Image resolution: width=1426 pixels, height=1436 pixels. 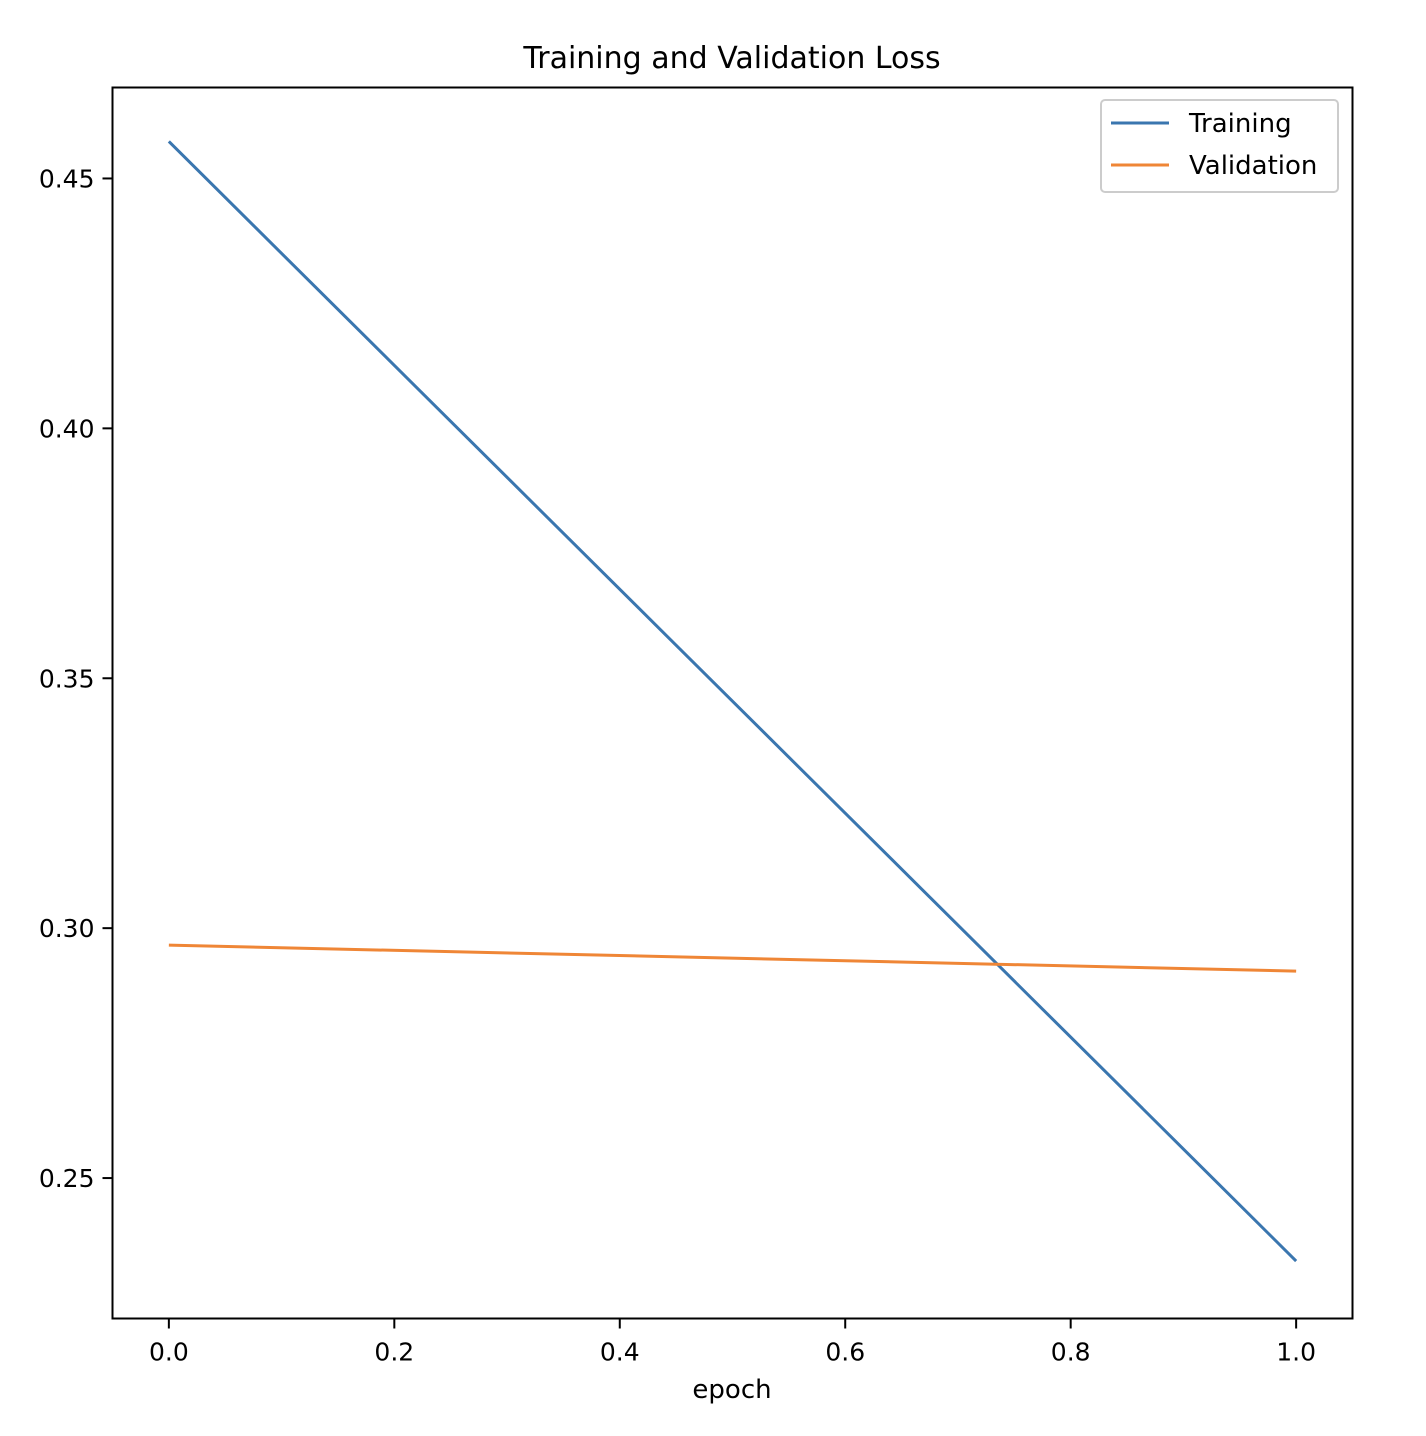 What do you see at coordinates (1296, 1352) in the screenshot?
I see `x-tick-label: 1.0` at bounding box center [1296, 1352].